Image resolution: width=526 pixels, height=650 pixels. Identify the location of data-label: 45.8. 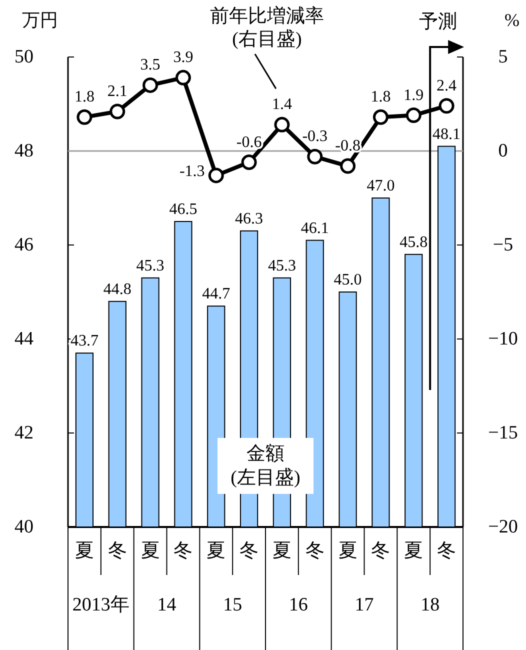
(414, 242).